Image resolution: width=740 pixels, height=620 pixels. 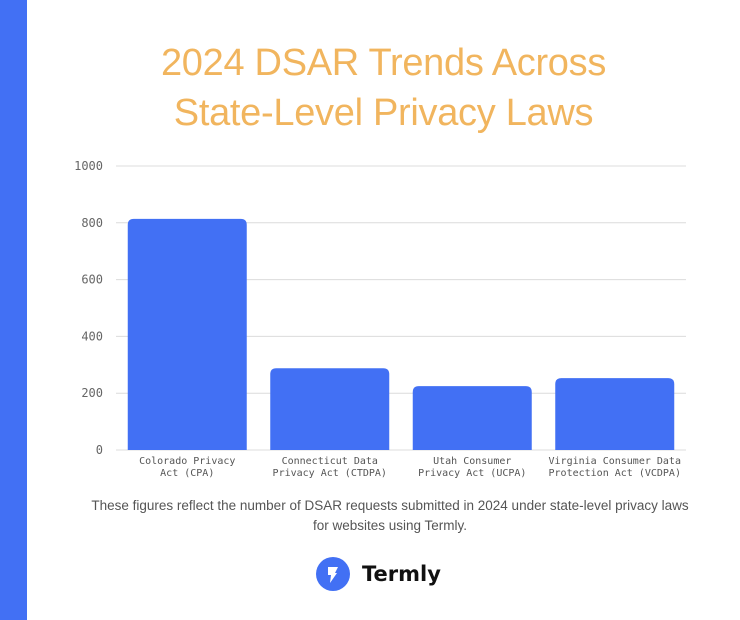 What do you see at coordinates (187, 473) in the screenshot?
I see `x-tick-label: Act (CPA)` at bounding box center [187, 473].